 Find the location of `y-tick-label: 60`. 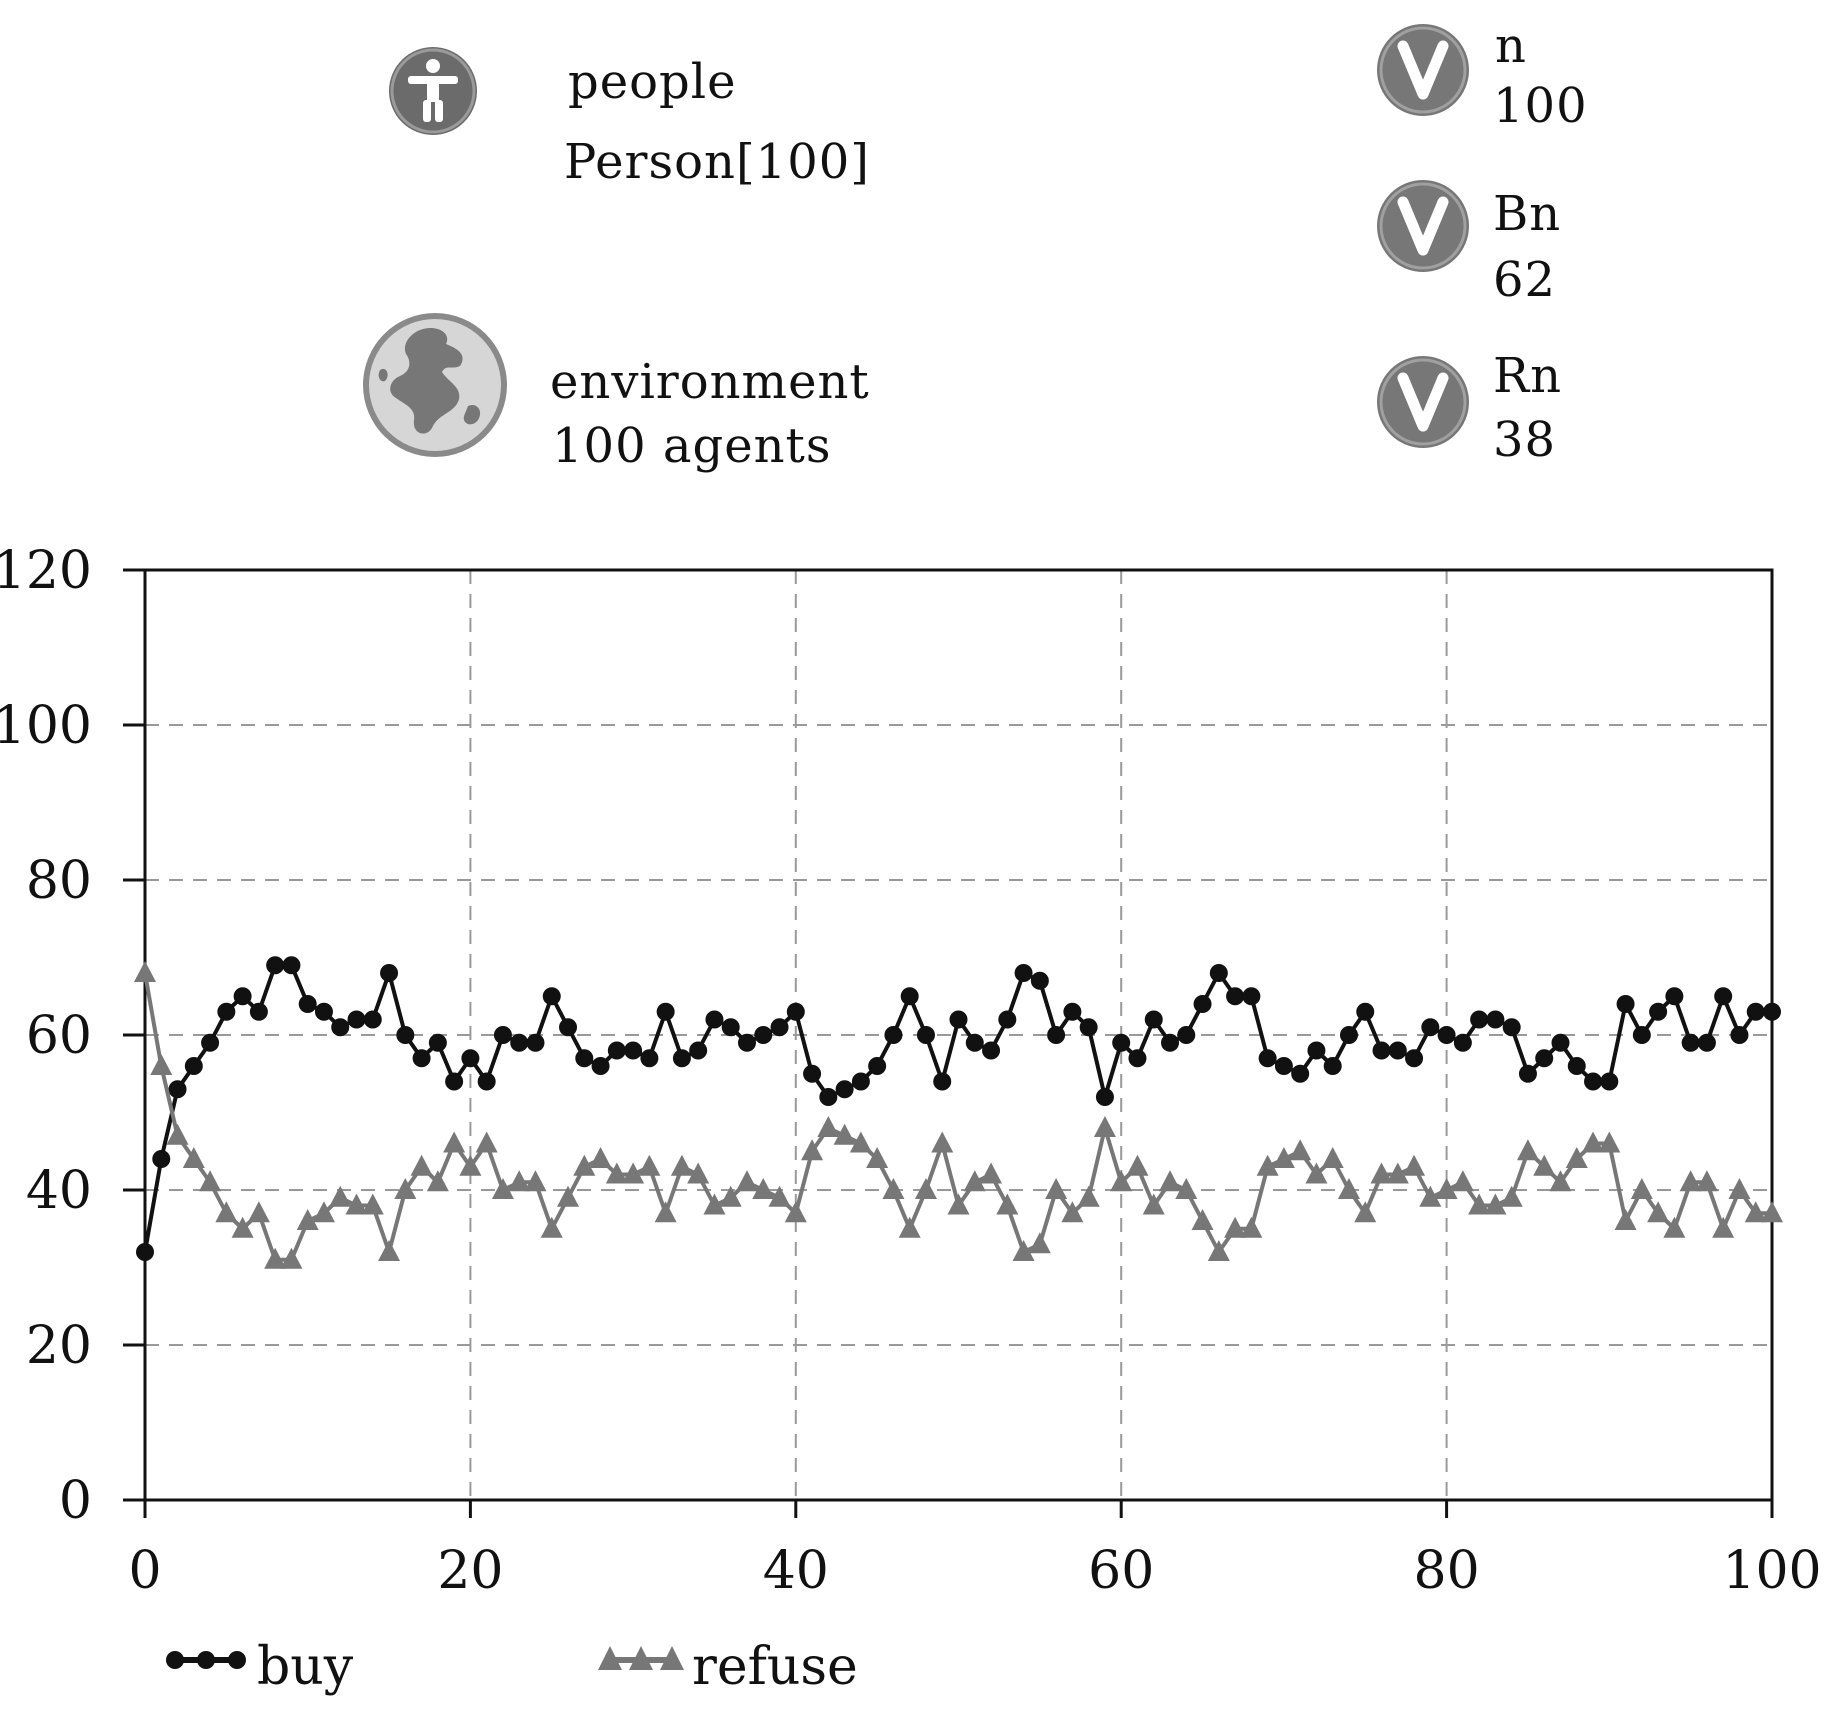

y-tick-label: 60 is located at coordinates (59, 1036).